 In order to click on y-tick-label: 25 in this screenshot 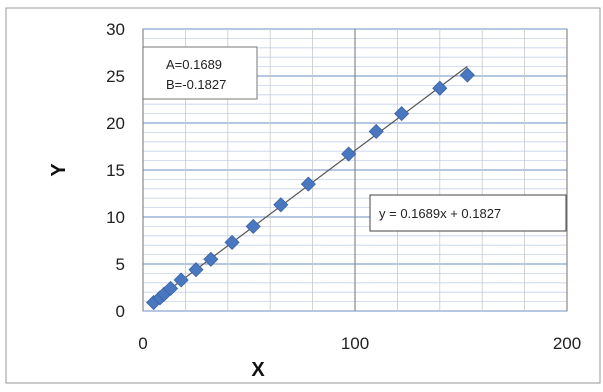, I will do `click(115, 76)`.